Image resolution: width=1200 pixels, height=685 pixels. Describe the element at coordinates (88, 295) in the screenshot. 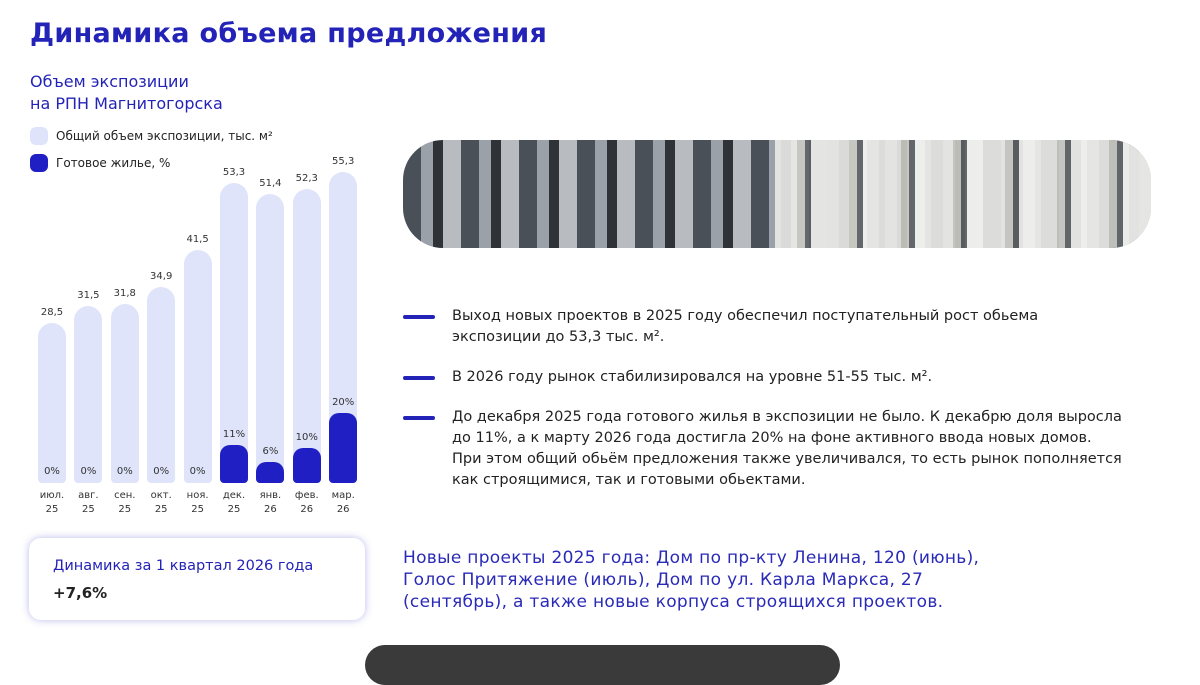

I see `value-label: 31,5` at that location.